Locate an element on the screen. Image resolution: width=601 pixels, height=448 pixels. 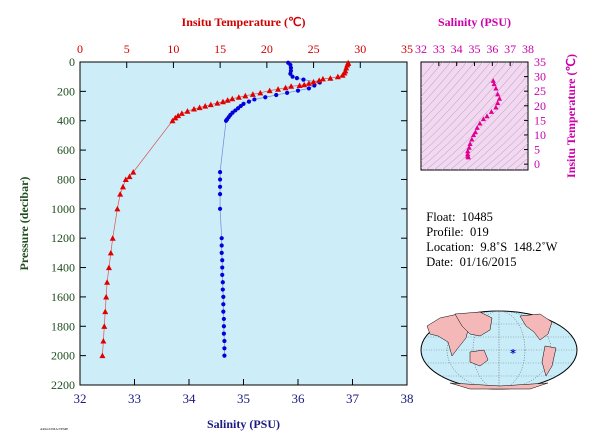
salinity-tick-label: 37 is located at coordinates (353, 398).